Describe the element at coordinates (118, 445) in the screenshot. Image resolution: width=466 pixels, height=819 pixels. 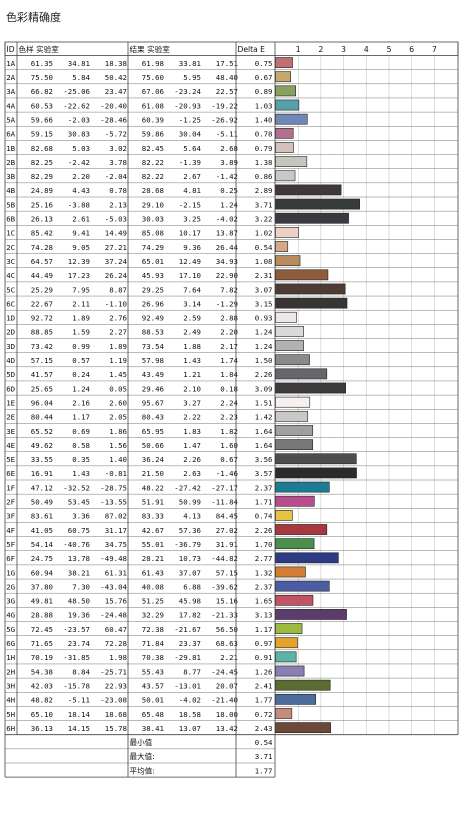
I see `target-lab-value: 1.56` at that location.